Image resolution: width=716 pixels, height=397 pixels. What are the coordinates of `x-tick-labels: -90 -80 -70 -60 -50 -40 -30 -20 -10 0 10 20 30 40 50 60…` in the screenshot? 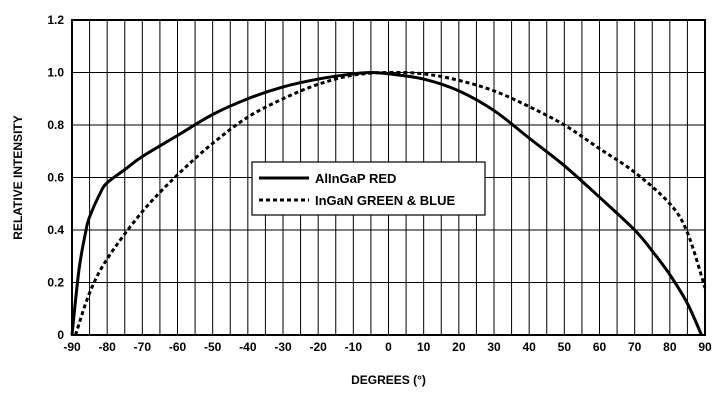 It's located at (387, 347).